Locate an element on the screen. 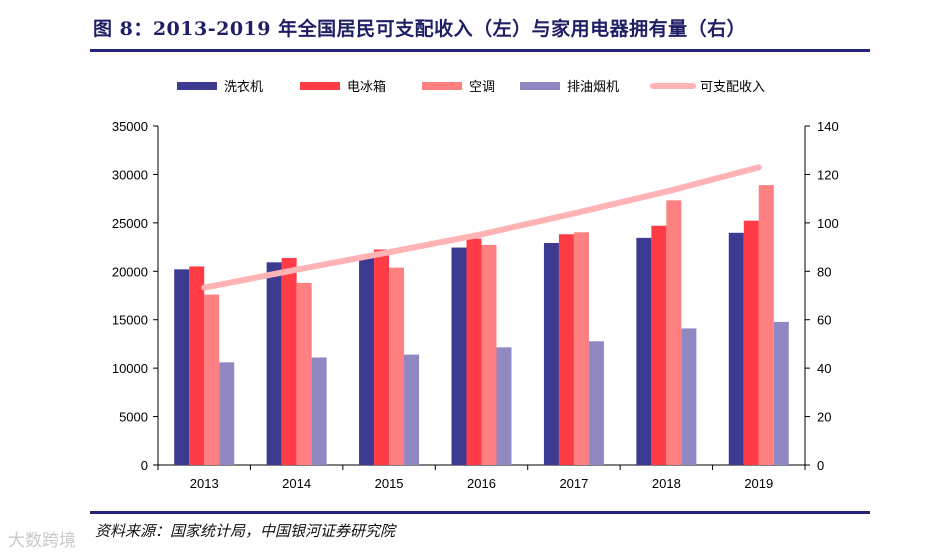 The width and height of the screenshot is (946, 556). bar-1-2013 is located at coordinates (197, 365).